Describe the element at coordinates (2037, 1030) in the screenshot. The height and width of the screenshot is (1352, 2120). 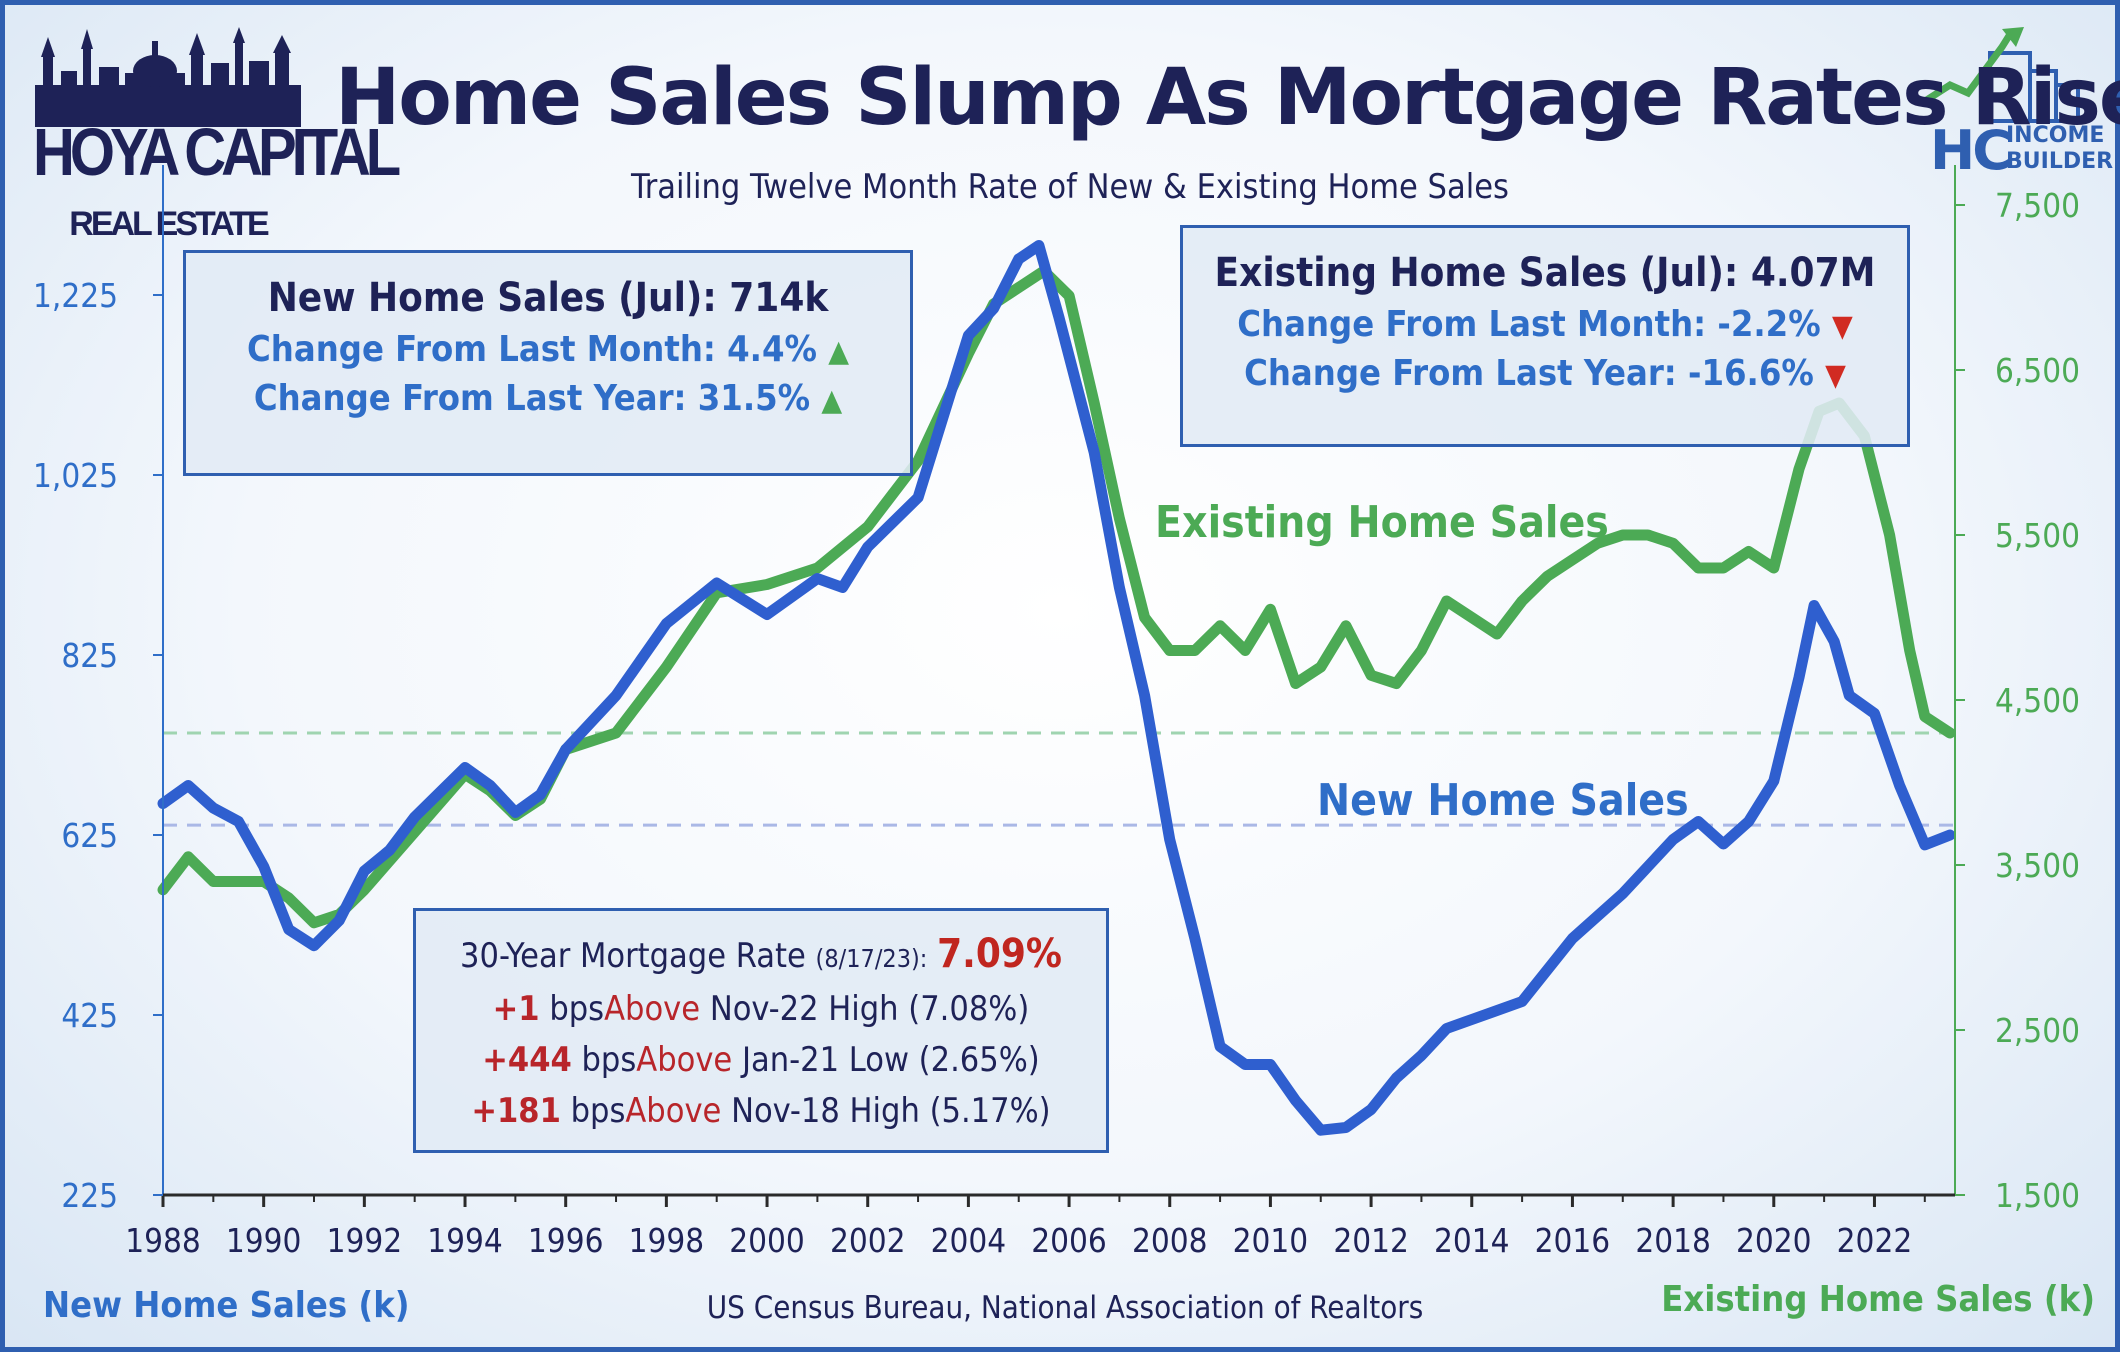
I see `y-right-tick-label: 2,500` at that location.